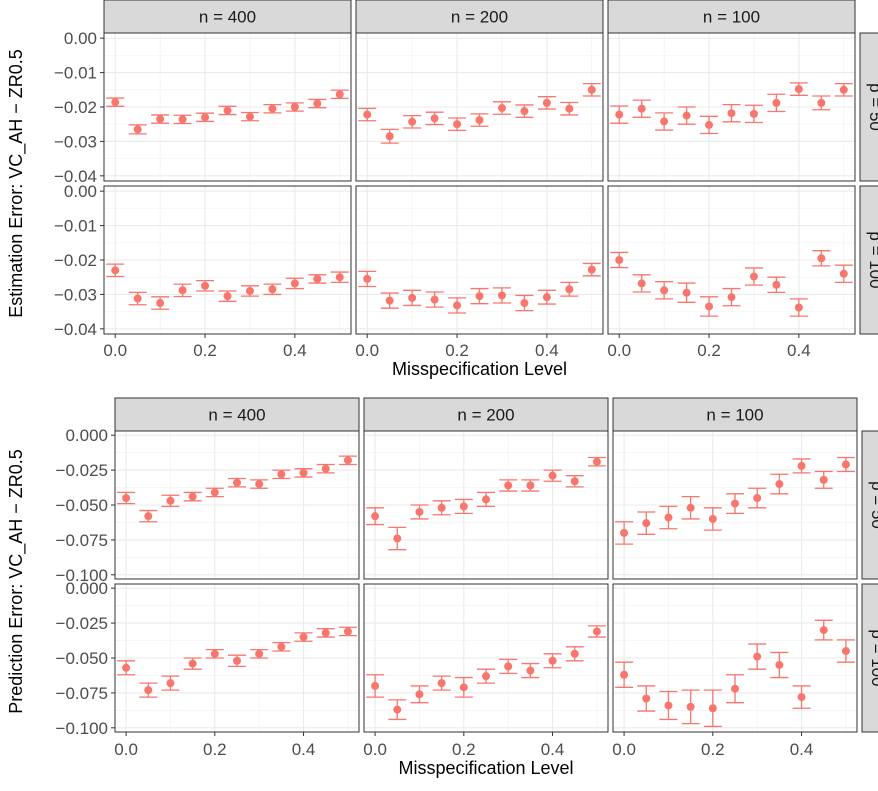 The image size is (878, 791). I want to click on panel: 0.00 −0.01 −0.02 −0.03 −0.04, so click(203, 107).